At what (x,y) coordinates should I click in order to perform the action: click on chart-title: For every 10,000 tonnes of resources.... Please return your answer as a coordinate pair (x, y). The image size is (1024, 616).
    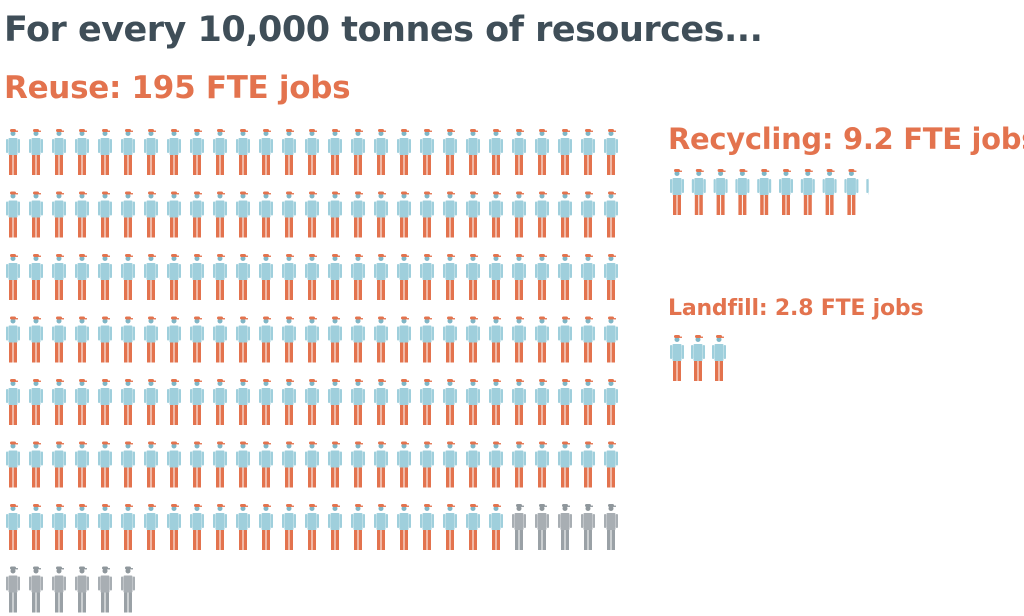
    Looking at the image, I should click on (383, 30).